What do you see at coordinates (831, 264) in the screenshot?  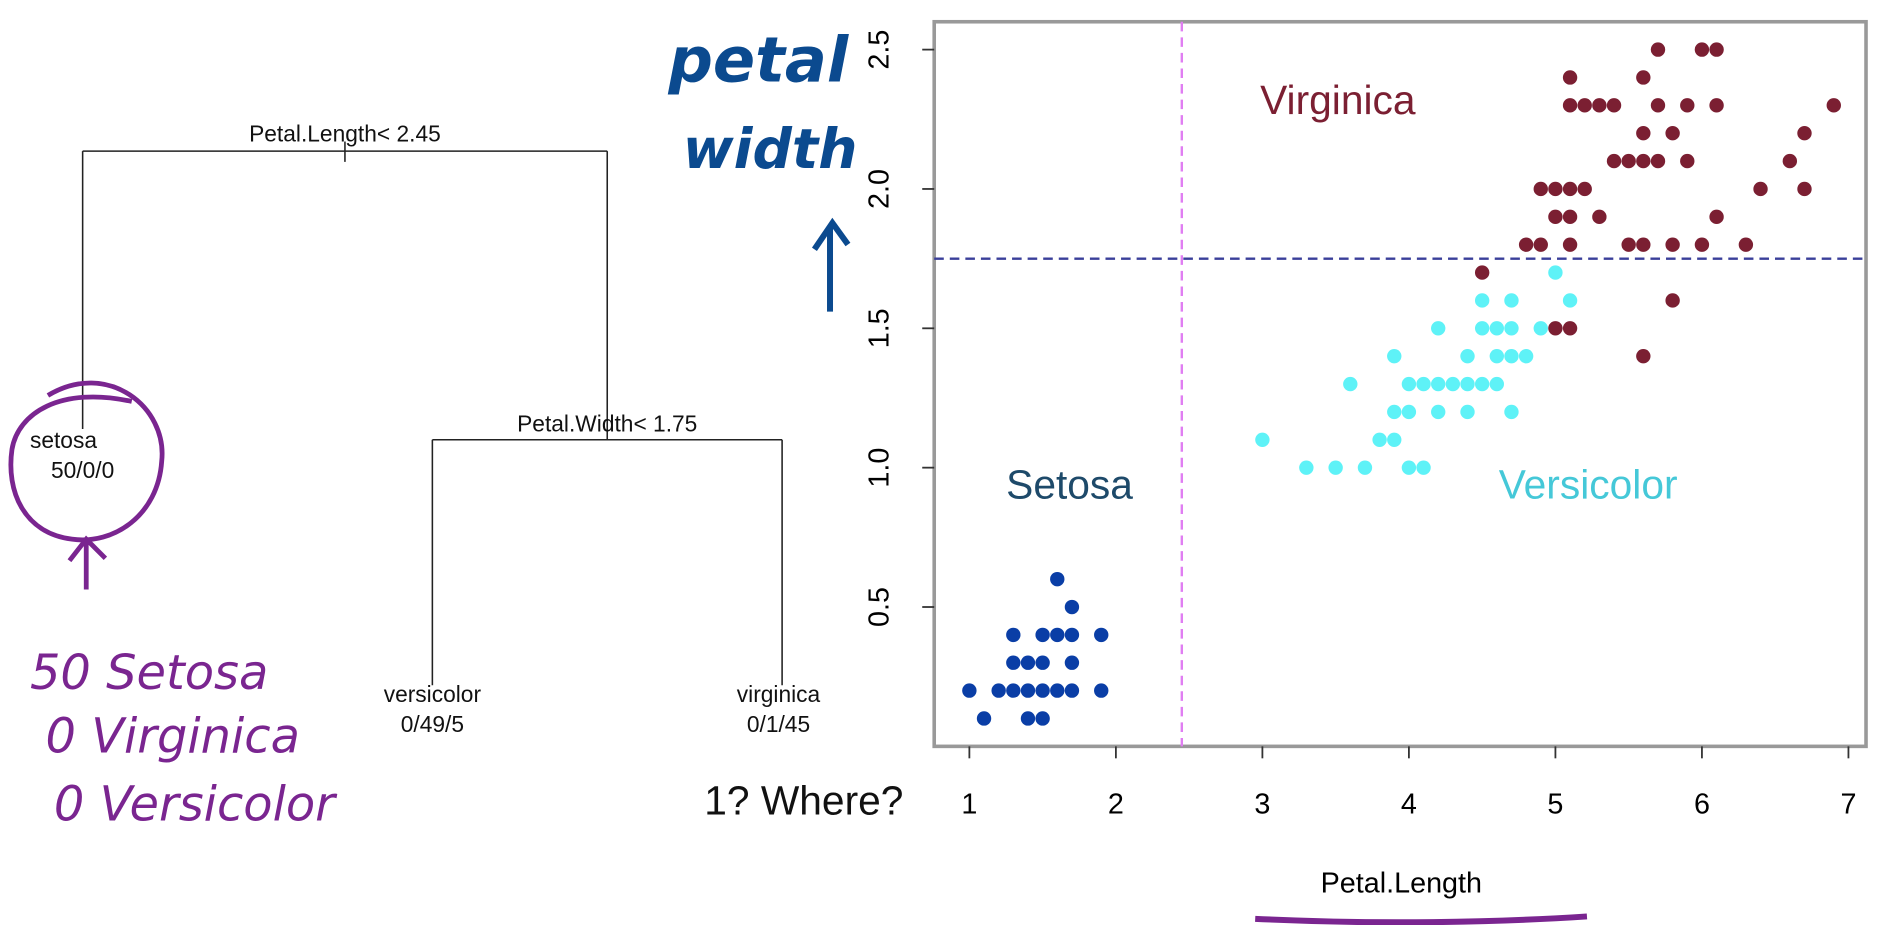 I see `arrow` at bounding box center [831, 264].